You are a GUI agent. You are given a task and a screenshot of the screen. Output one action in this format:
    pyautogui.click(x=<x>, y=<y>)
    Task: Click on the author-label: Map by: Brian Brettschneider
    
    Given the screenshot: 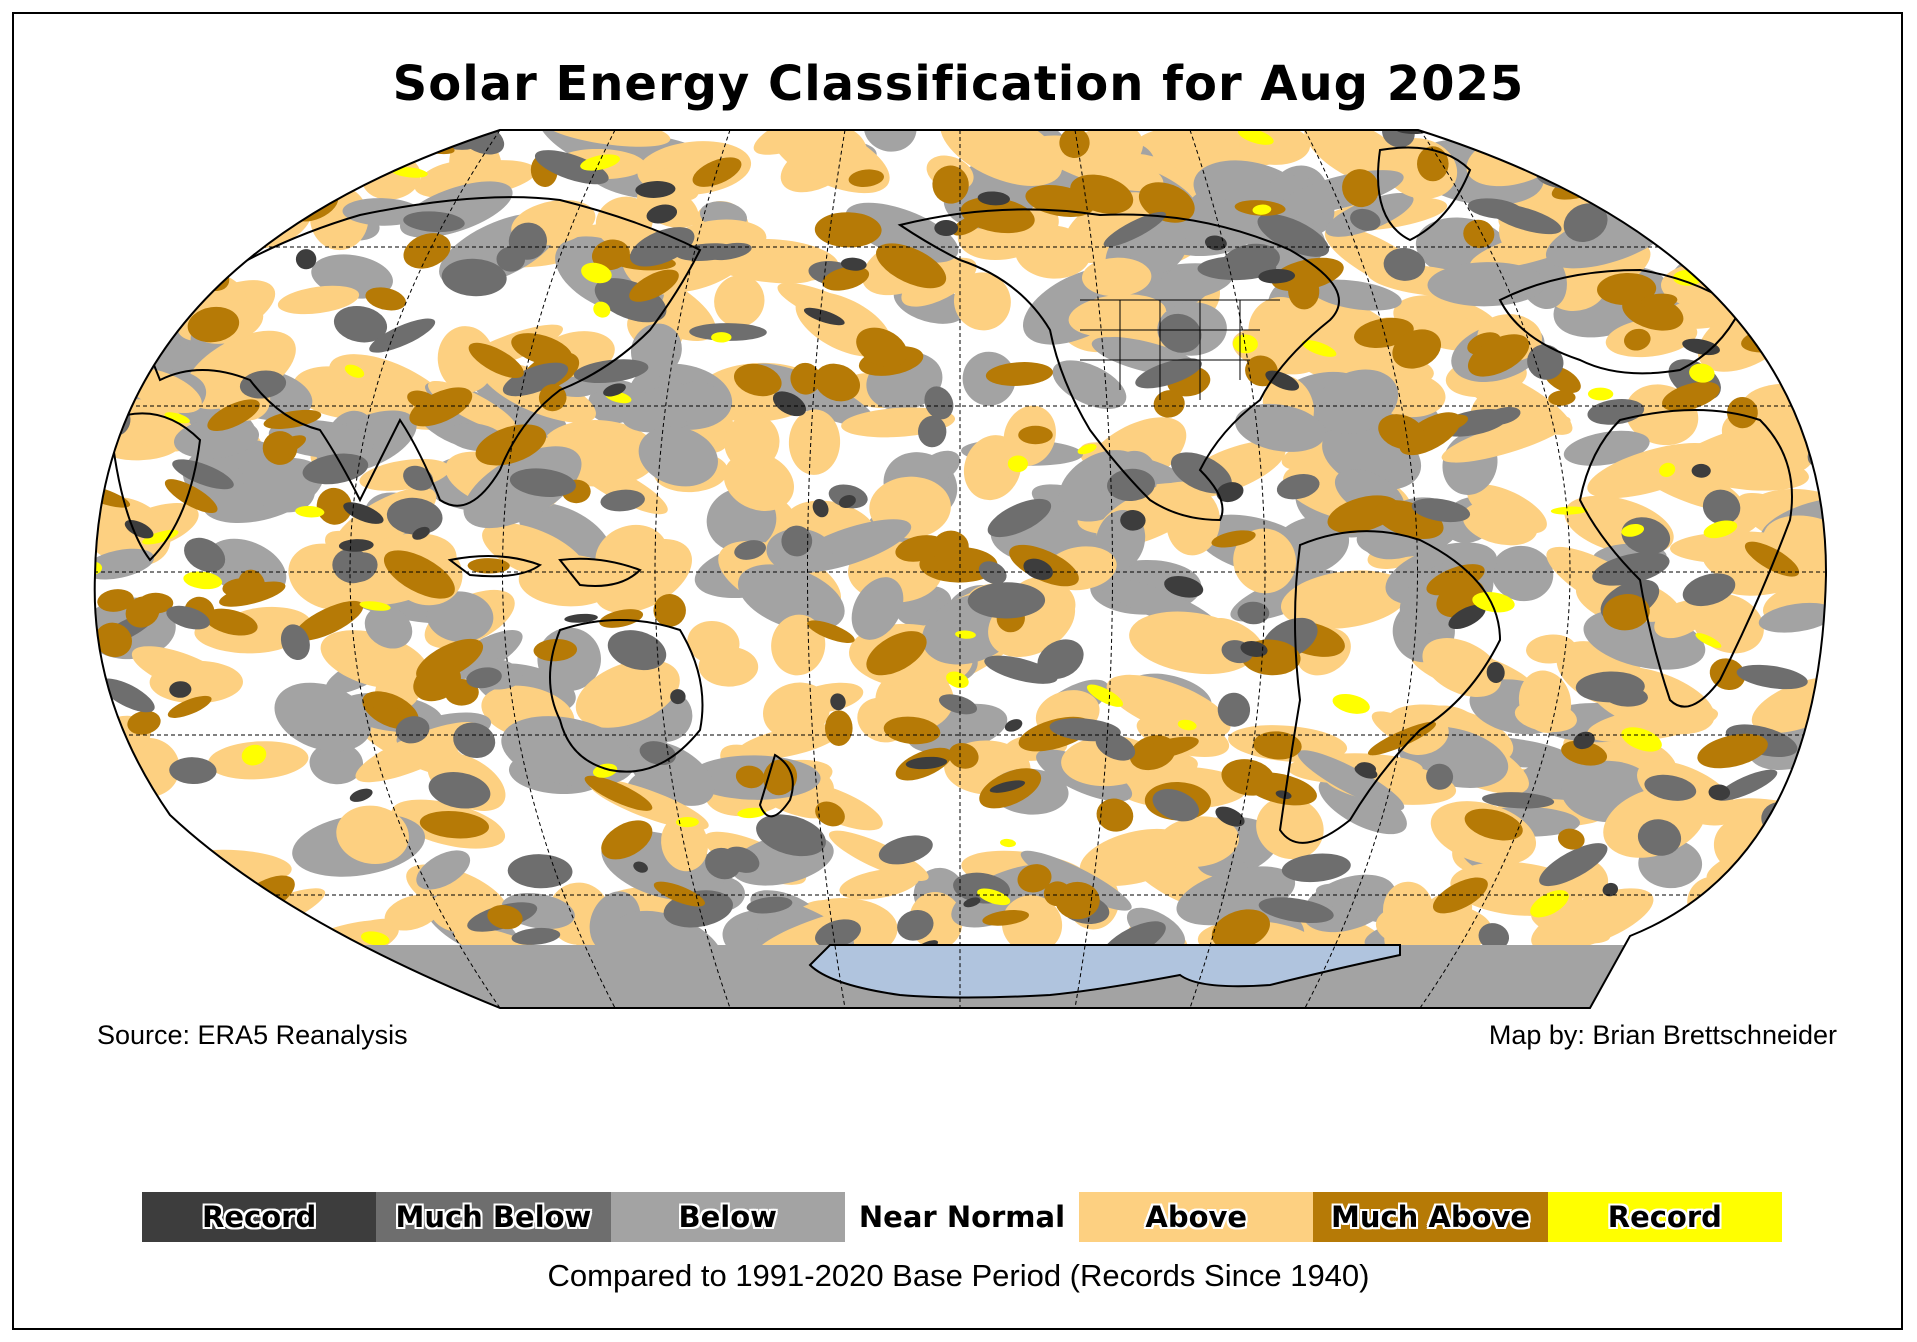 What is the action you would take?
    pyautogui.click(x=1662, y=1035)
    